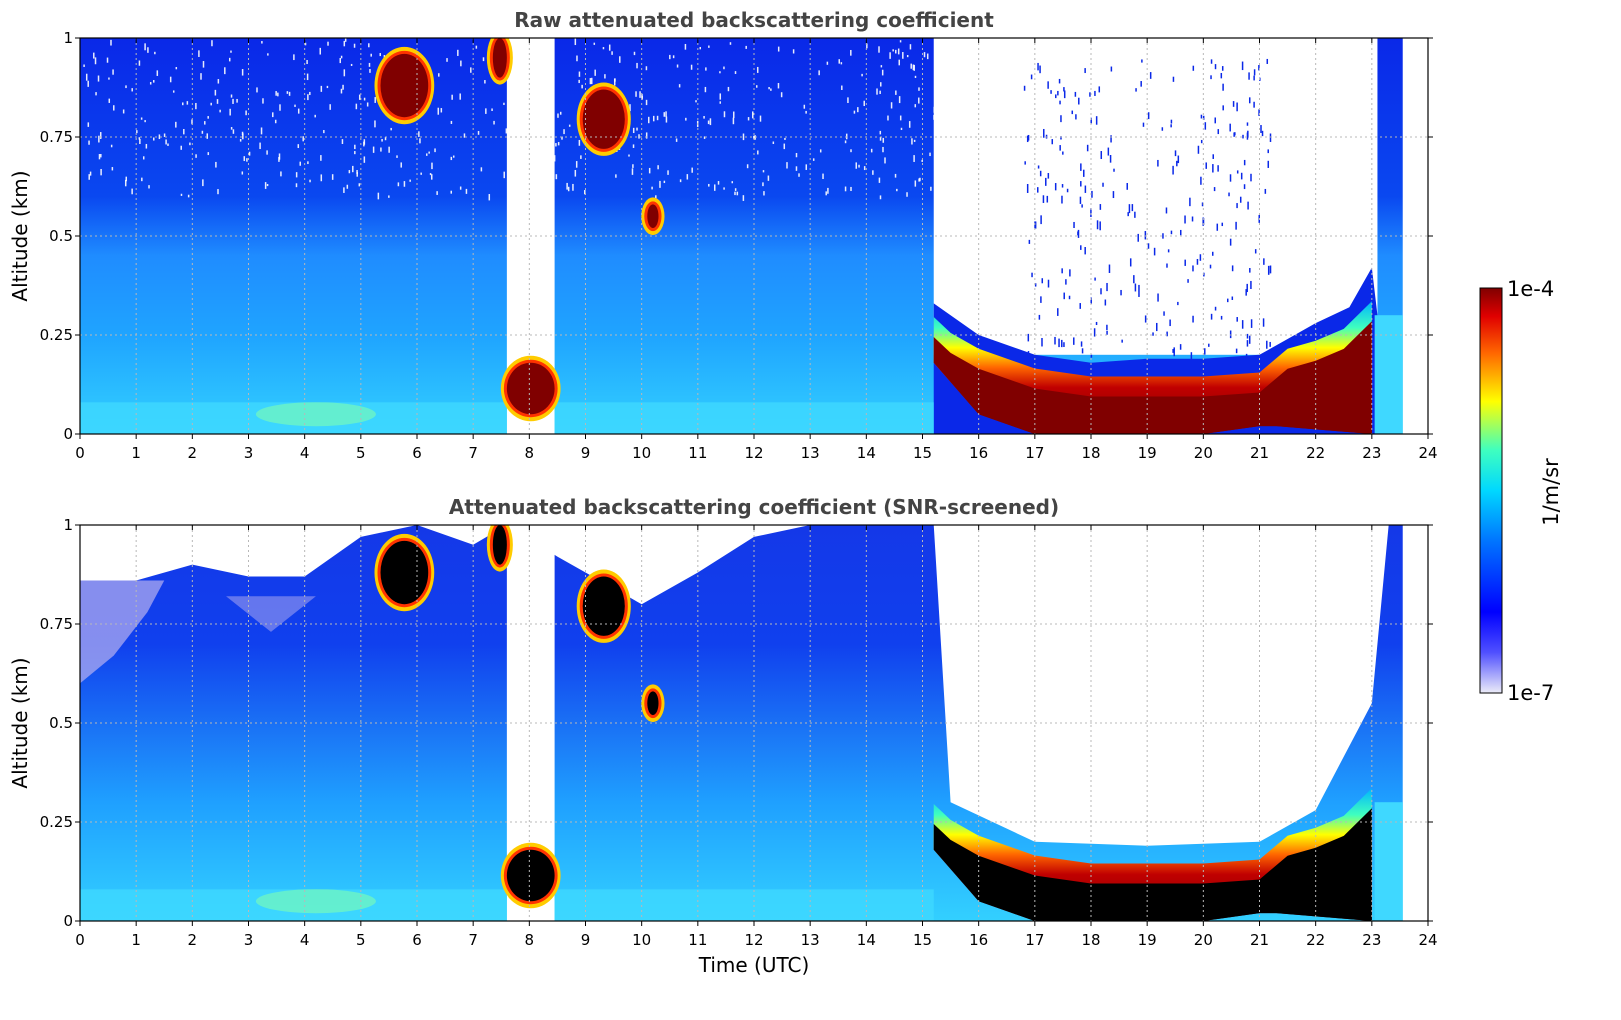 The width and height of the screenshot is (1621, 1020). I want to click on x-tick-label: 18, so click(1090, 940).